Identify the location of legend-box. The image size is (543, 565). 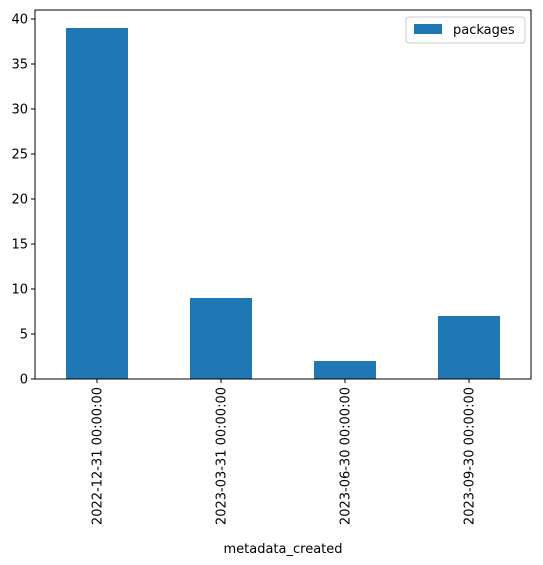
(465, 30).